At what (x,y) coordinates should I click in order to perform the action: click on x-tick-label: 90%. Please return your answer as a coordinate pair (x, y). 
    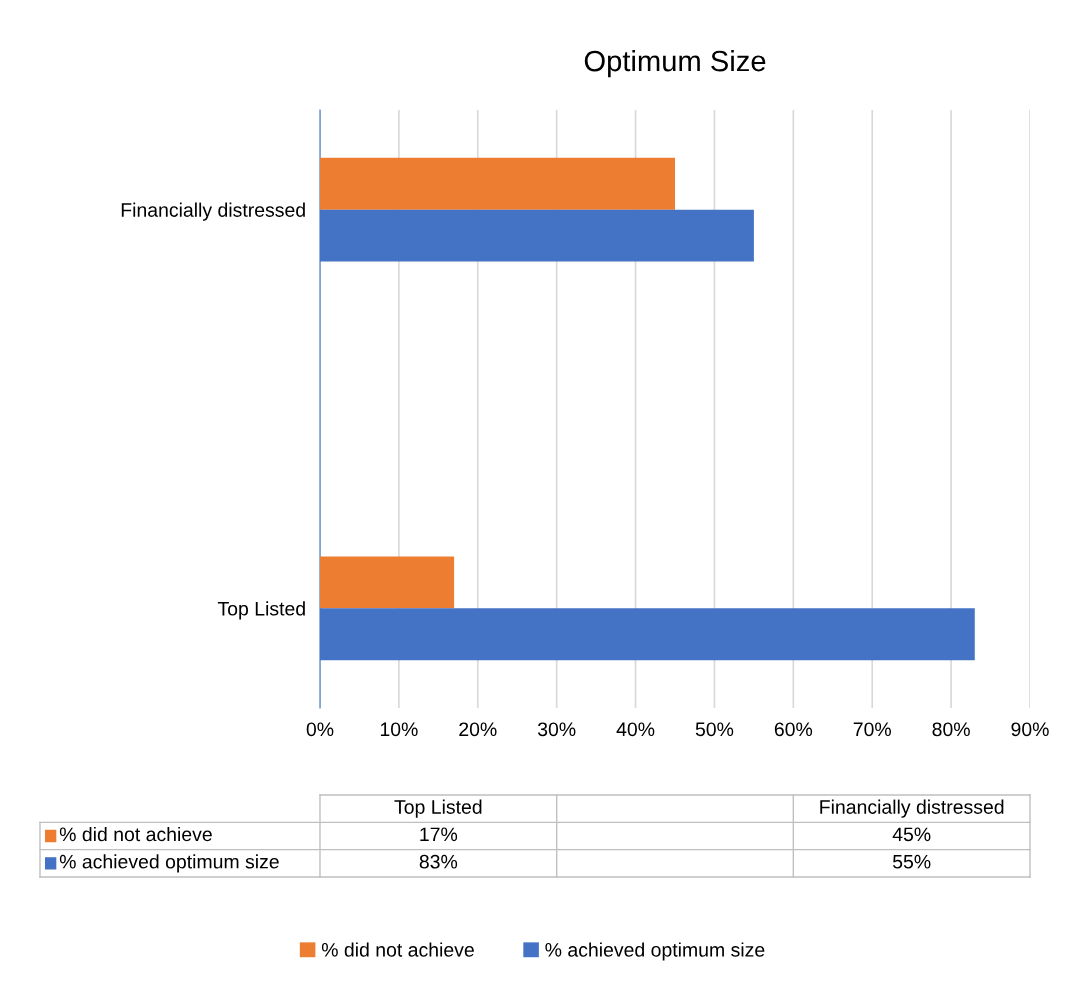
    Looking at the image, I should click on (1030, 729).